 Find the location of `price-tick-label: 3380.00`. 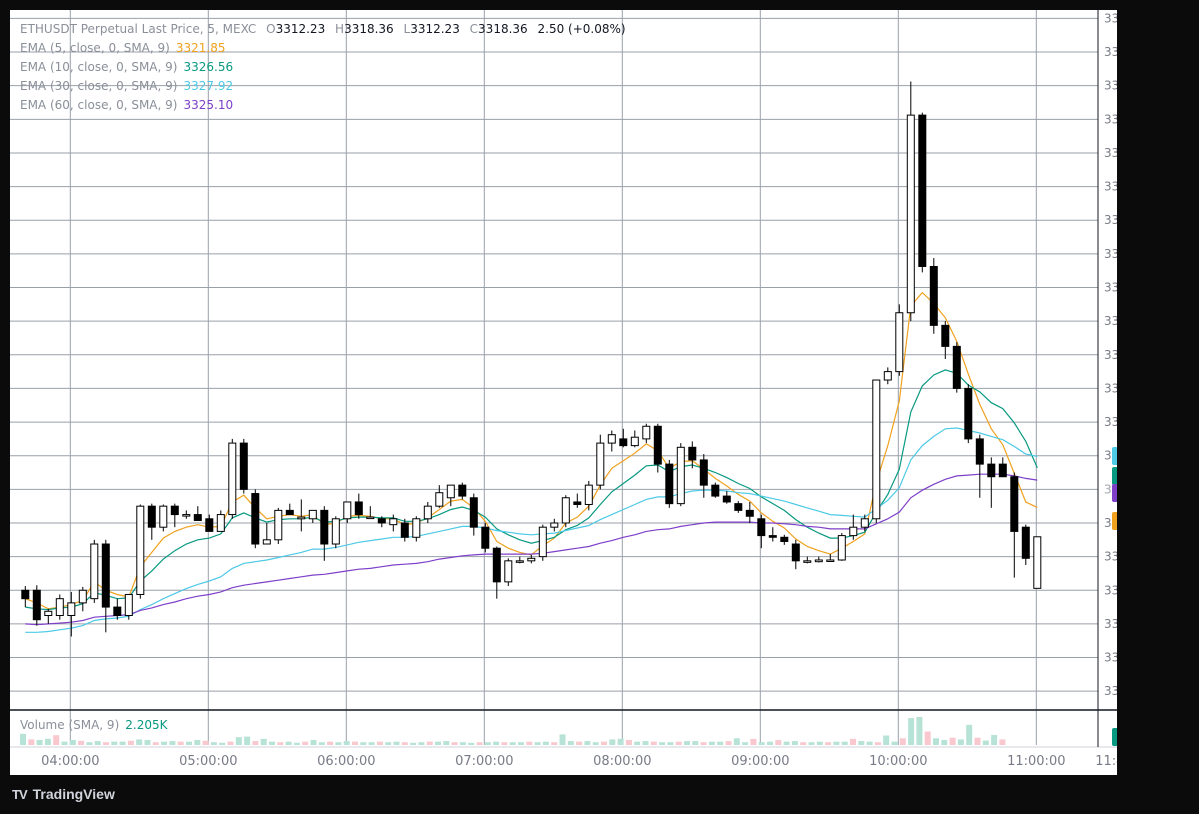

price-tick-label: 3380.00 is located at coordinates (1110, 18).